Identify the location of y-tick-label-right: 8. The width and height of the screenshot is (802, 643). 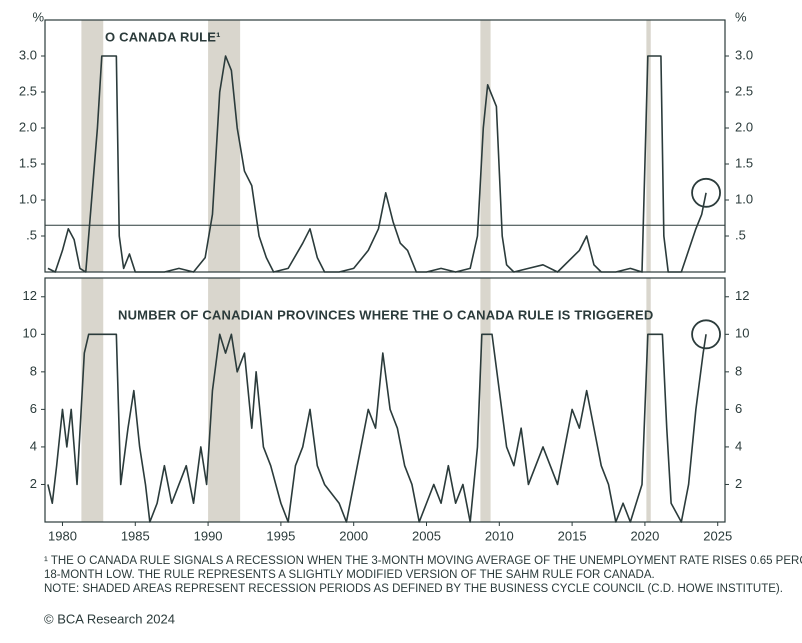
(738, 370).